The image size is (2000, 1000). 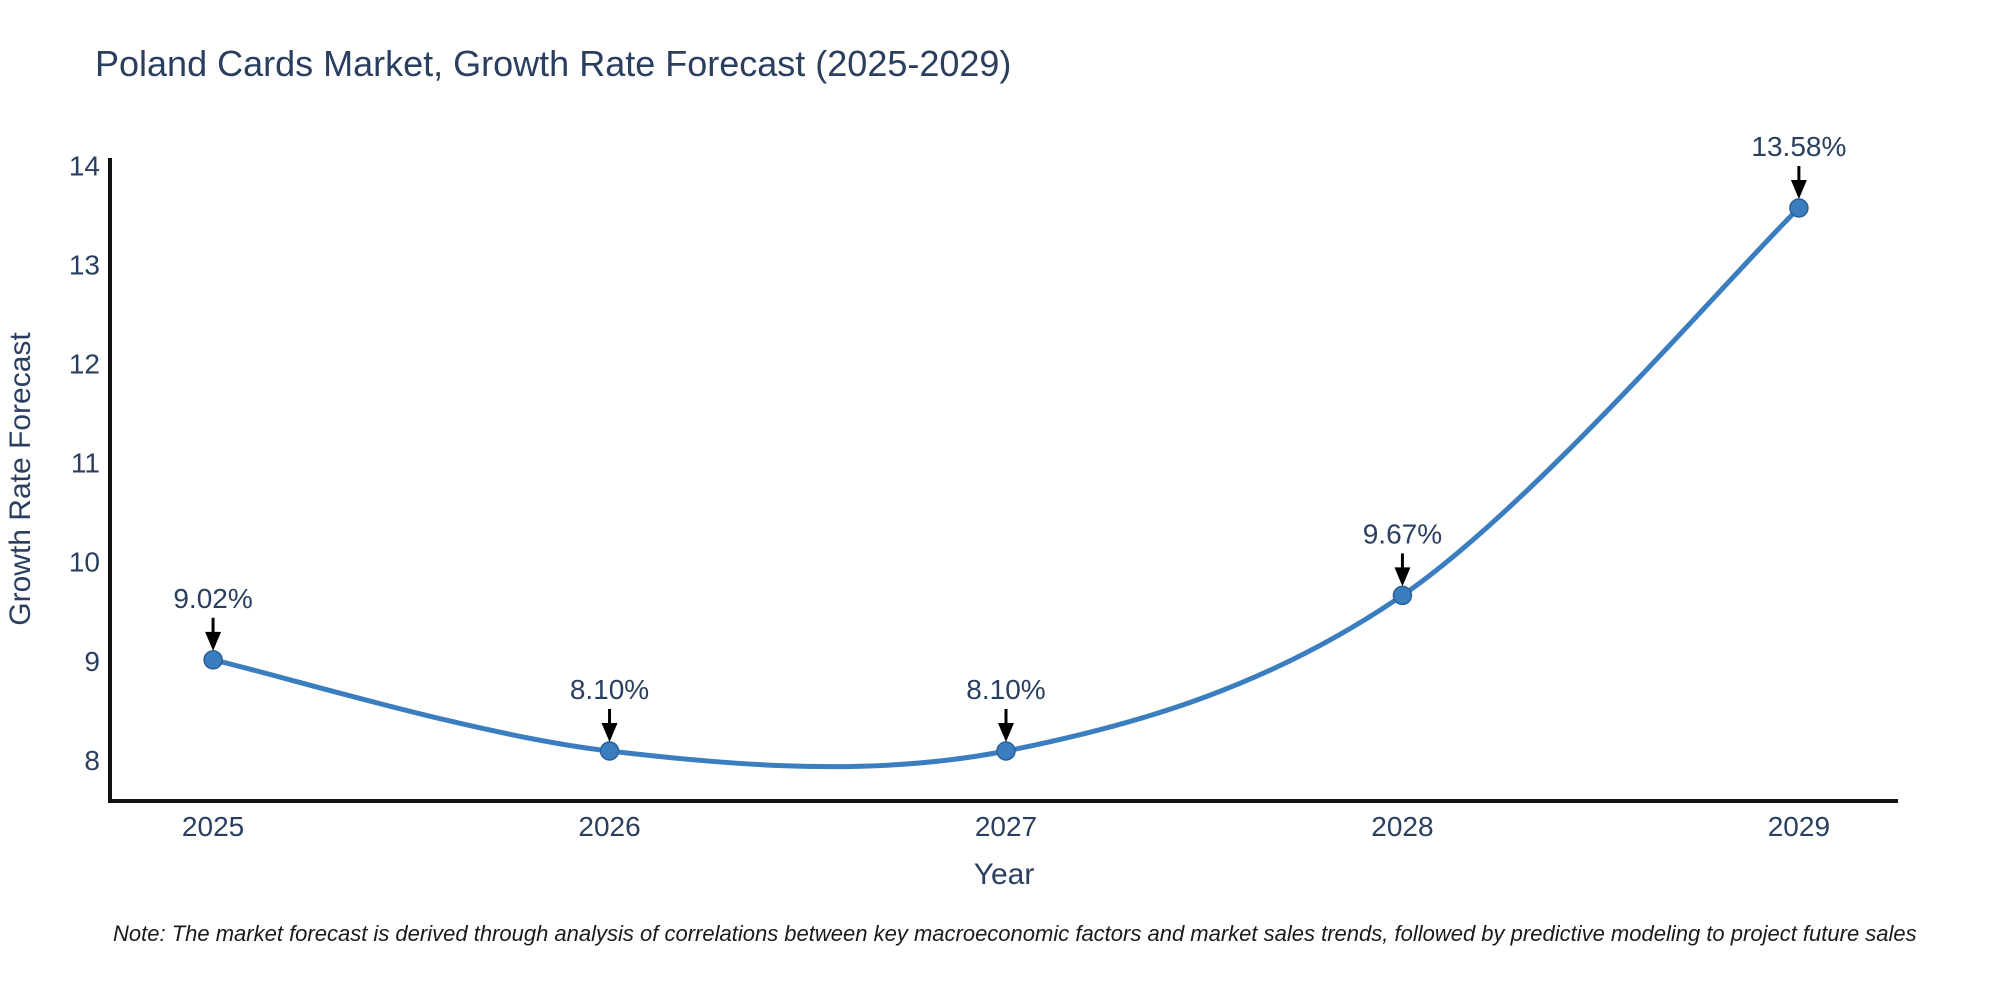 I want to click on x-tick-label: 2029, so click(x=1799, y=826).